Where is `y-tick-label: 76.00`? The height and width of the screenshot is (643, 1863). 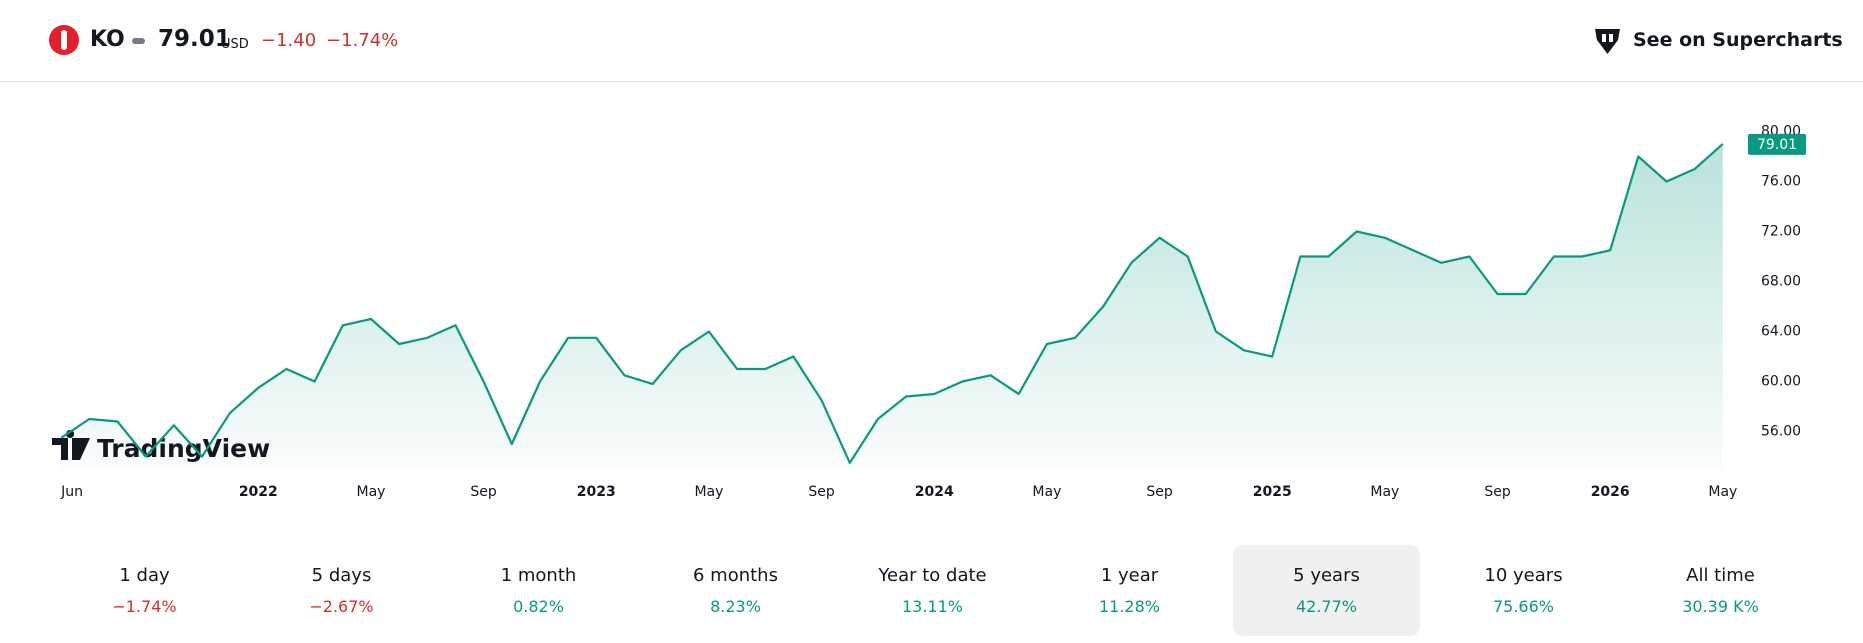
y-tick-label: 76.00 is located at coordinates (1781, 182).